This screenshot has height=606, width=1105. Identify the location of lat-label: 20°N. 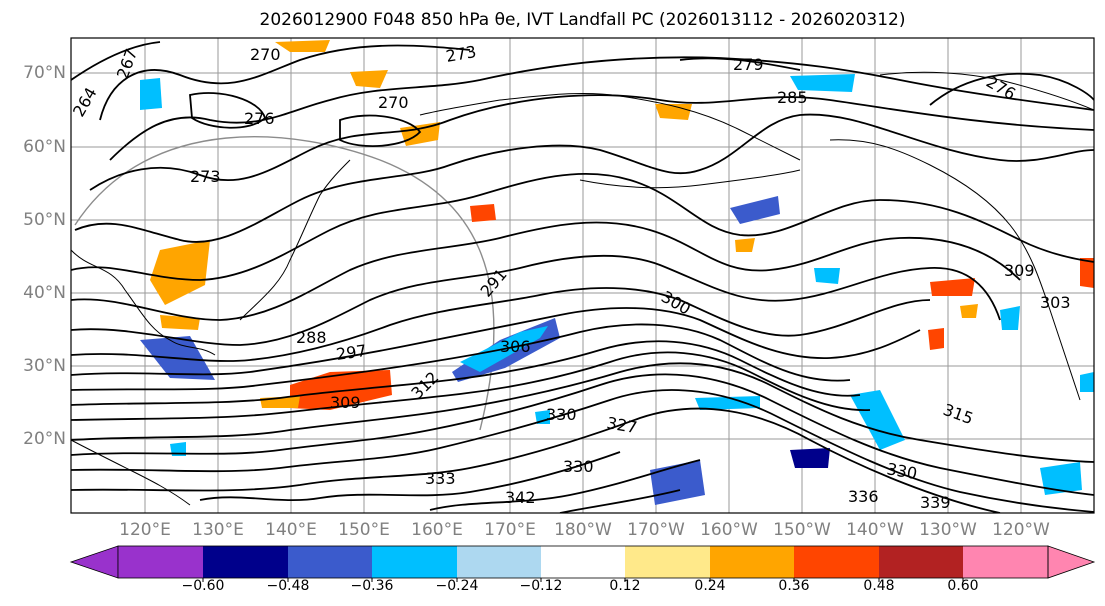
(44, 439).